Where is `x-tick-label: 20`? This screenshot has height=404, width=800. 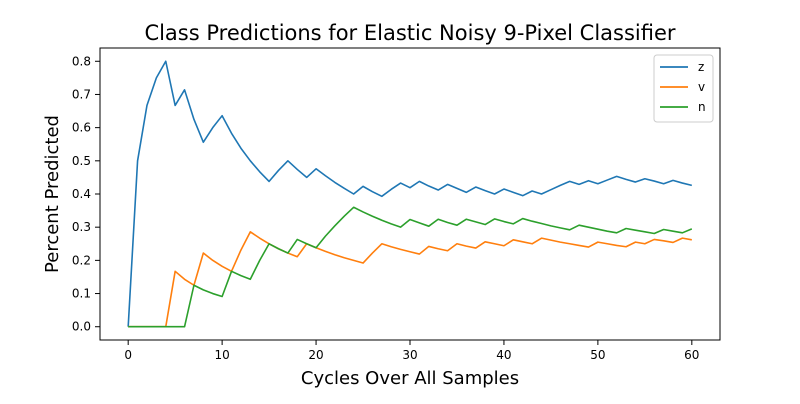 x-tick-label: 20 is located at coordinates (315, 355).